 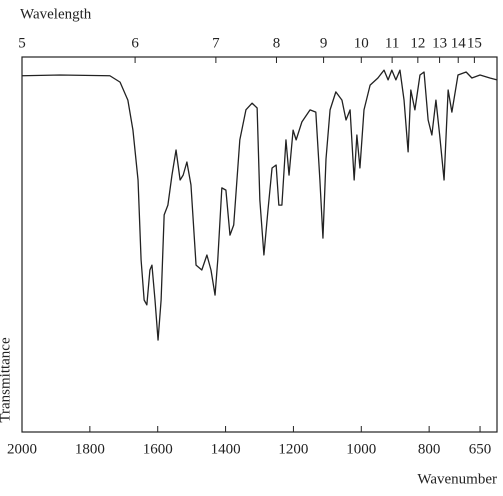 What do you see at coordinates (293, 449) in the screenshot?
I see `x-tick-label: 1200` at bounding box center [293, 449].